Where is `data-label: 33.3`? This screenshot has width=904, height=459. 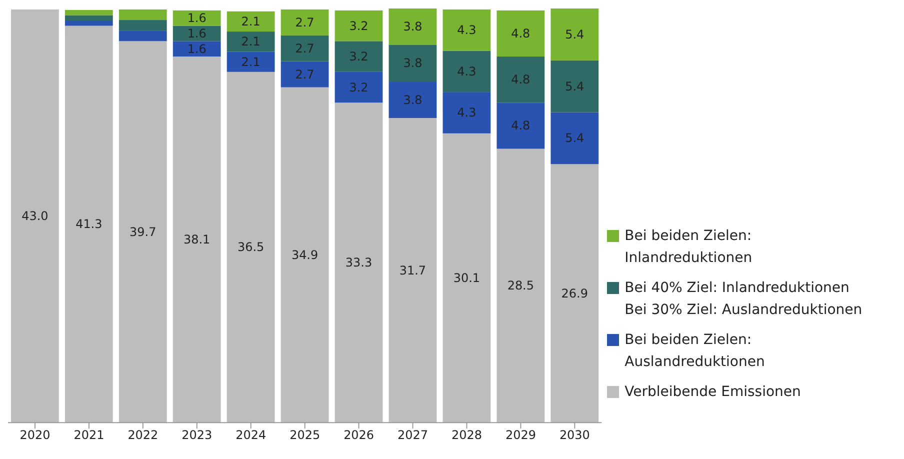 data-label: 33.3 is located at coordinates (358, 263).